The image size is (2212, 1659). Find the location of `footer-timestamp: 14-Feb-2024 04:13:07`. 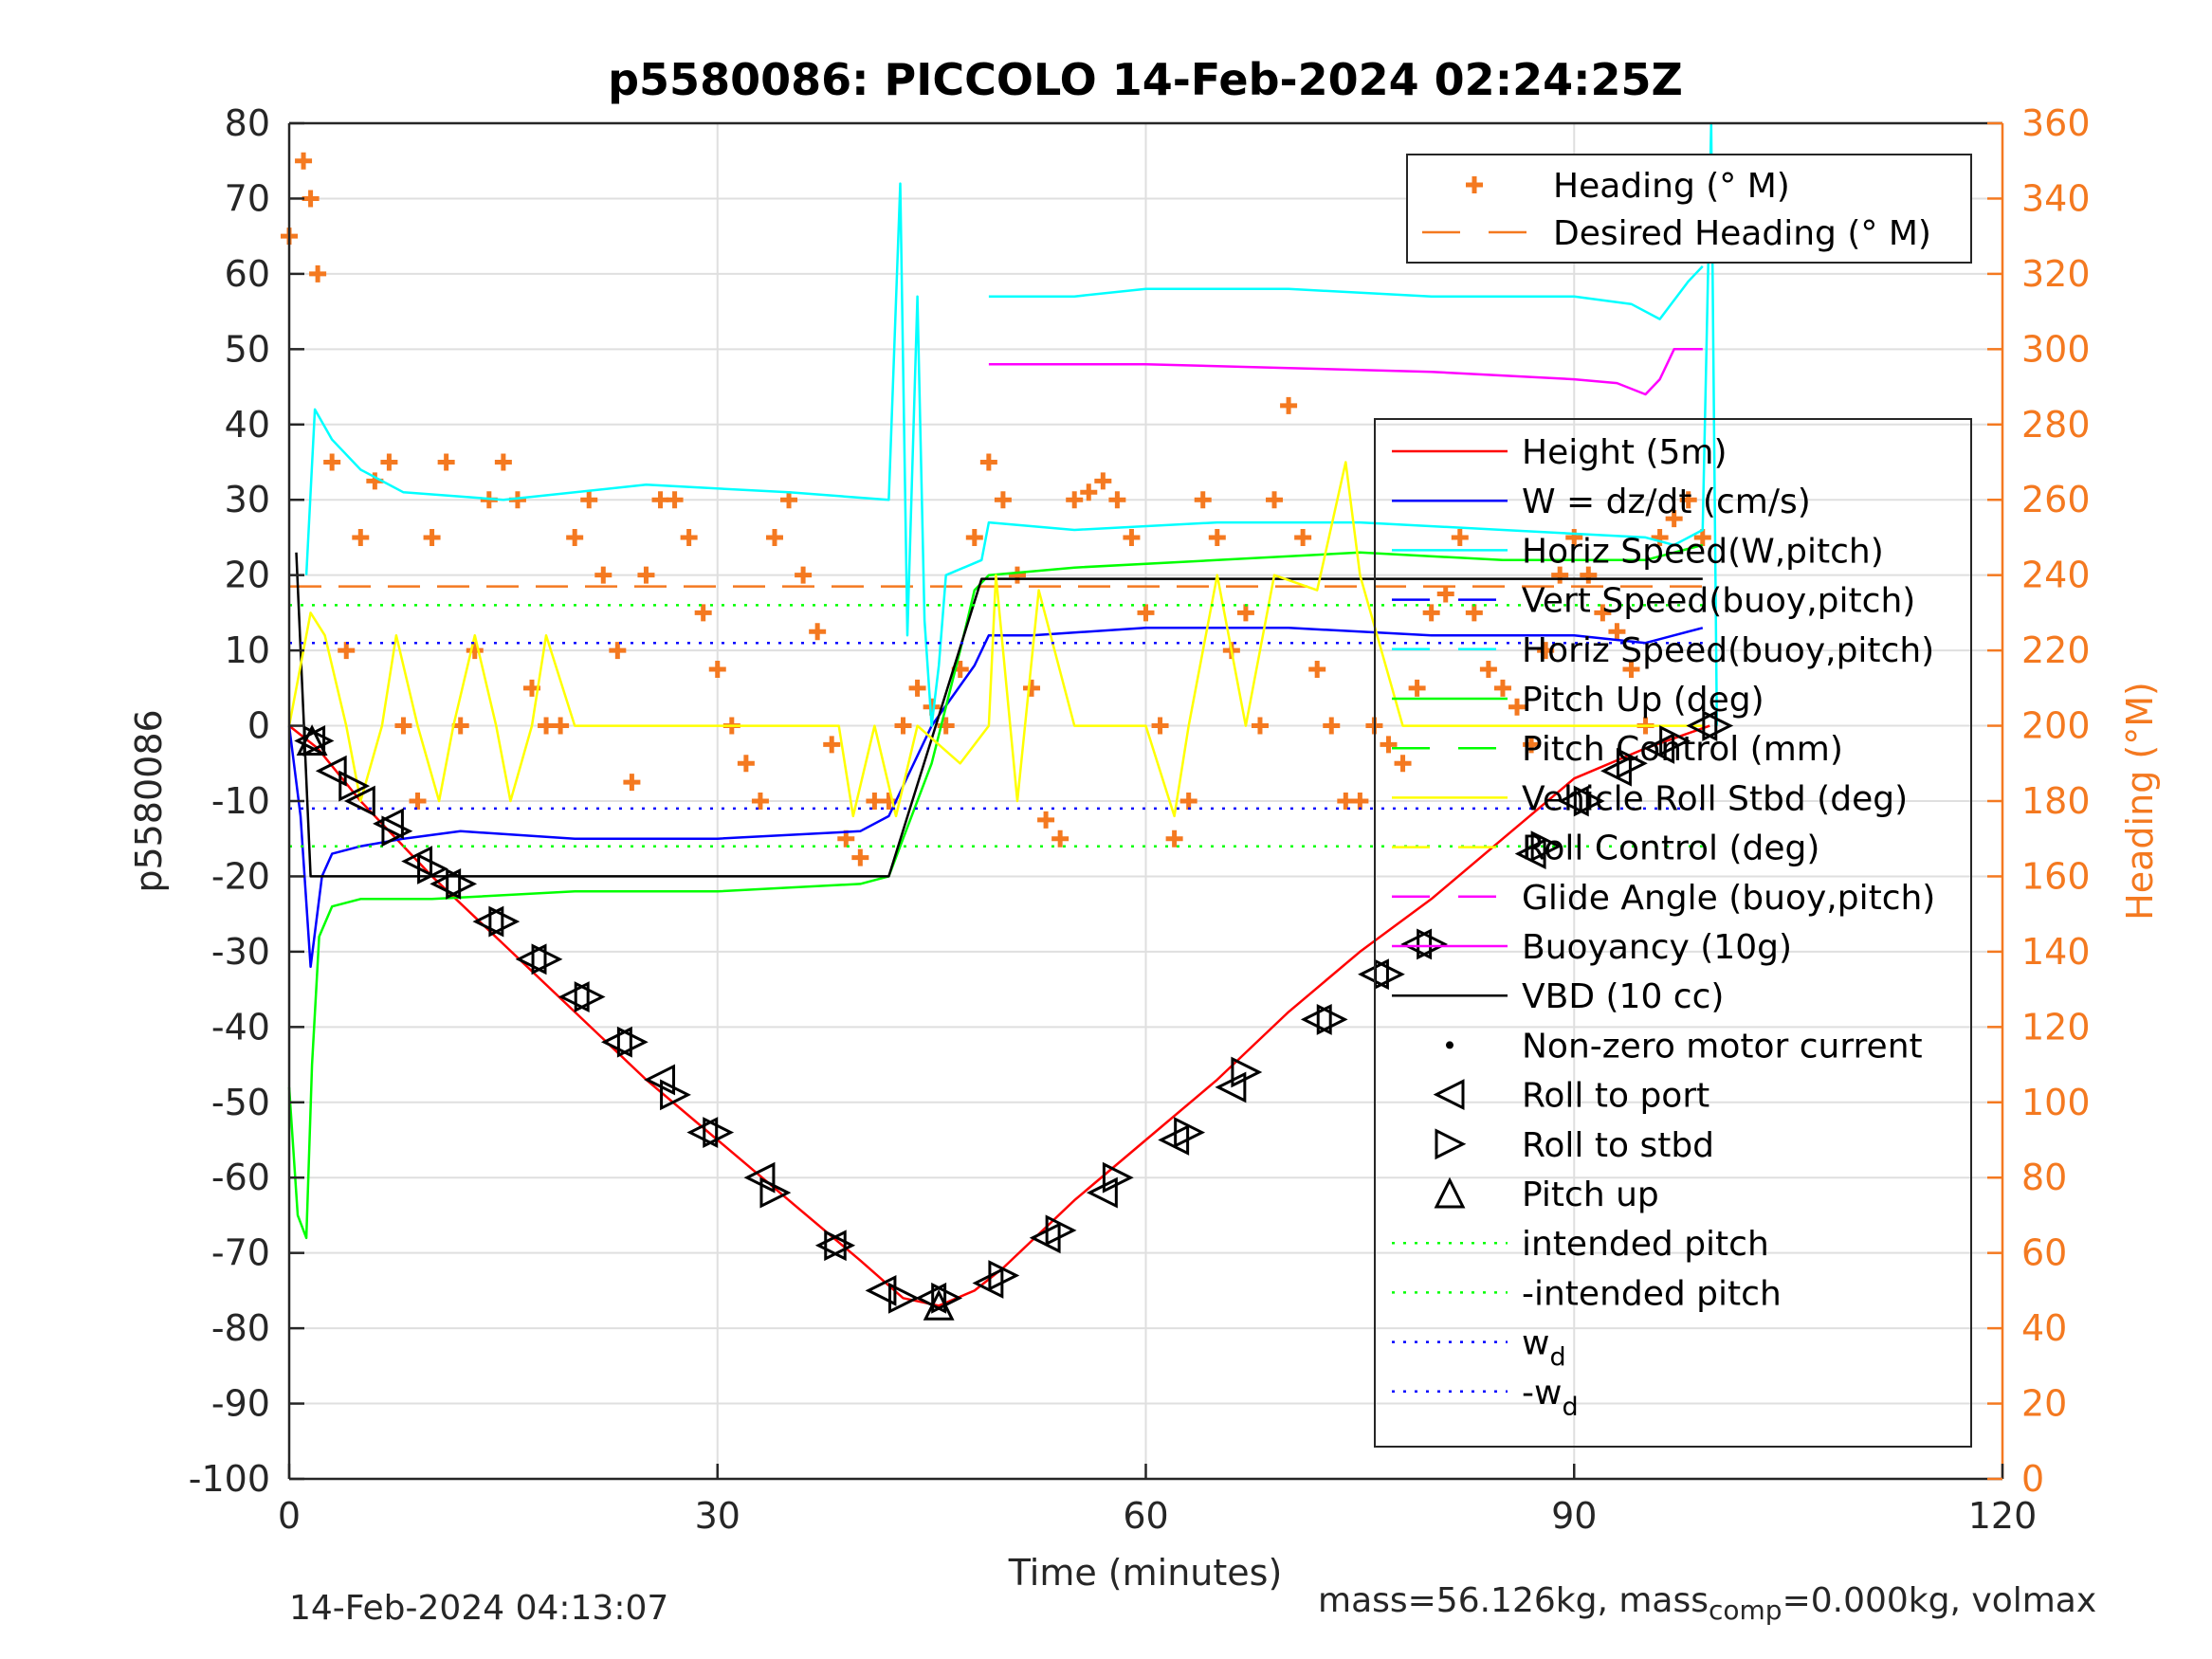

footer-timestamp: 14-Feb-2024 04:13:07 is located at coordinates (479, 1608).